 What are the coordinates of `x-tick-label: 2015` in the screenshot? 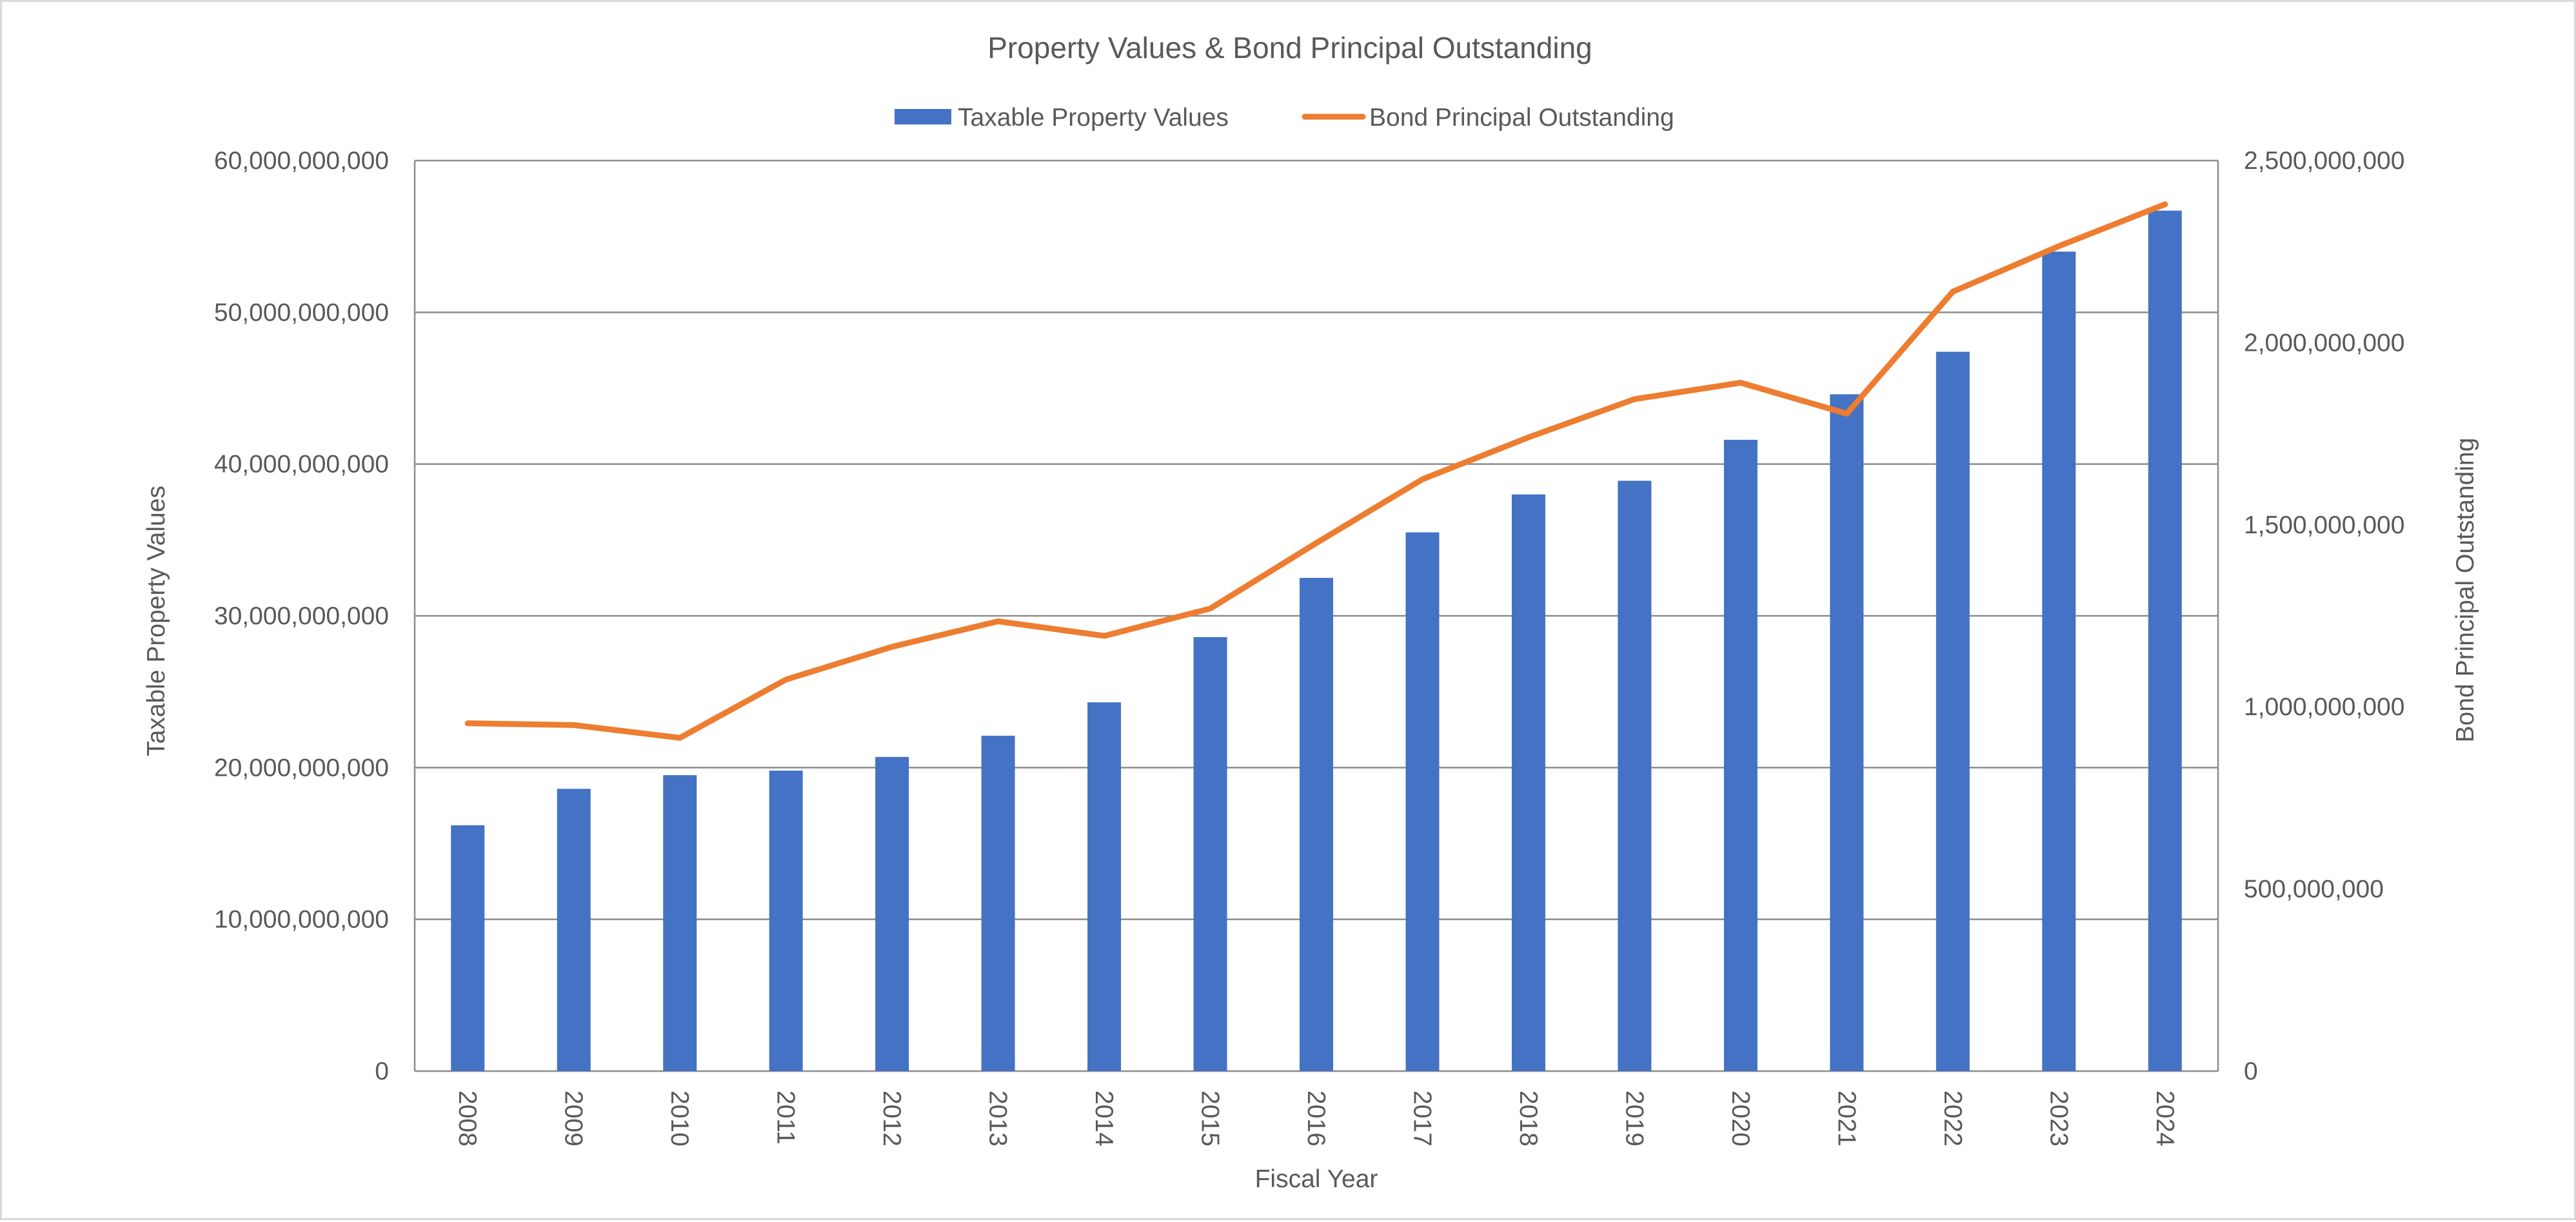 It's located at (1210, 1118).